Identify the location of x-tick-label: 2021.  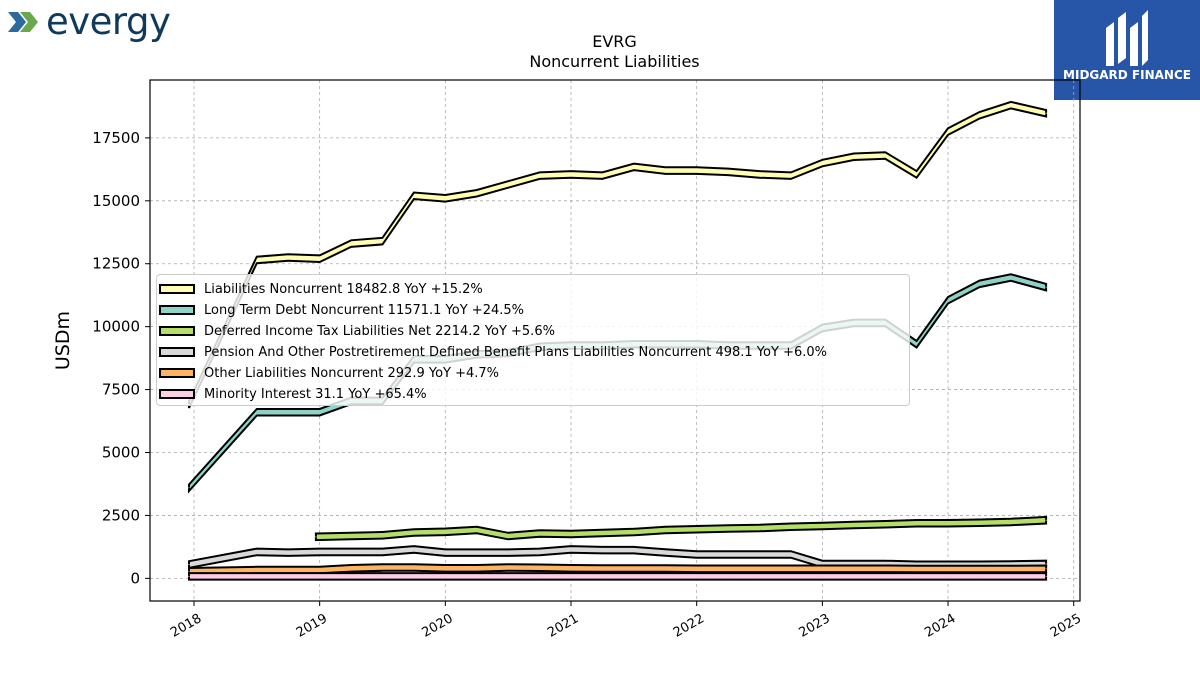
(563, 626).